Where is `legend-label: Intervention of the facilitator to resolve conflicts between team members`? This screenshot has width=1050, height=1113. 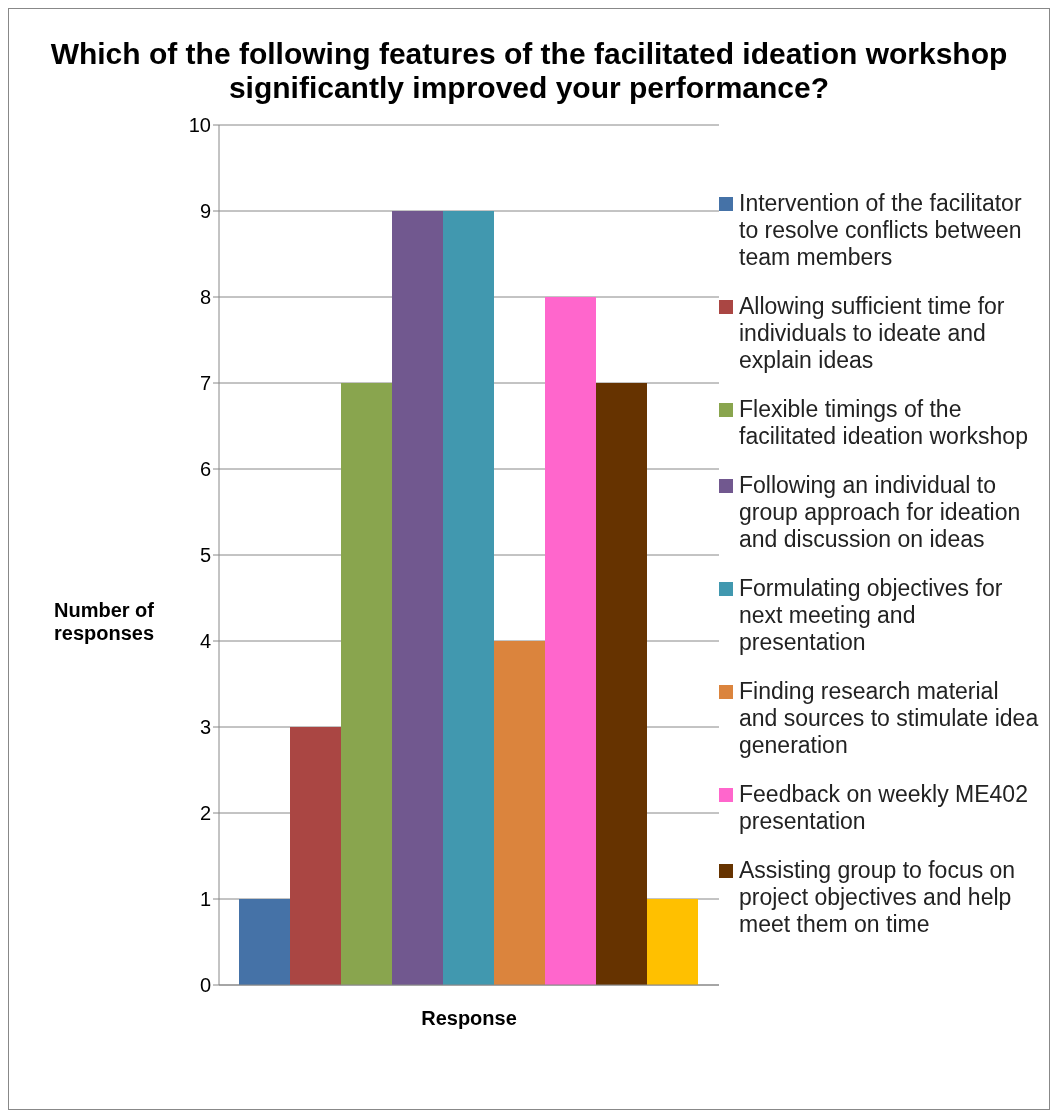 legend-label: Intervention of the facilitator to resolve conflicts between team members is located at coordinates (881, 230).